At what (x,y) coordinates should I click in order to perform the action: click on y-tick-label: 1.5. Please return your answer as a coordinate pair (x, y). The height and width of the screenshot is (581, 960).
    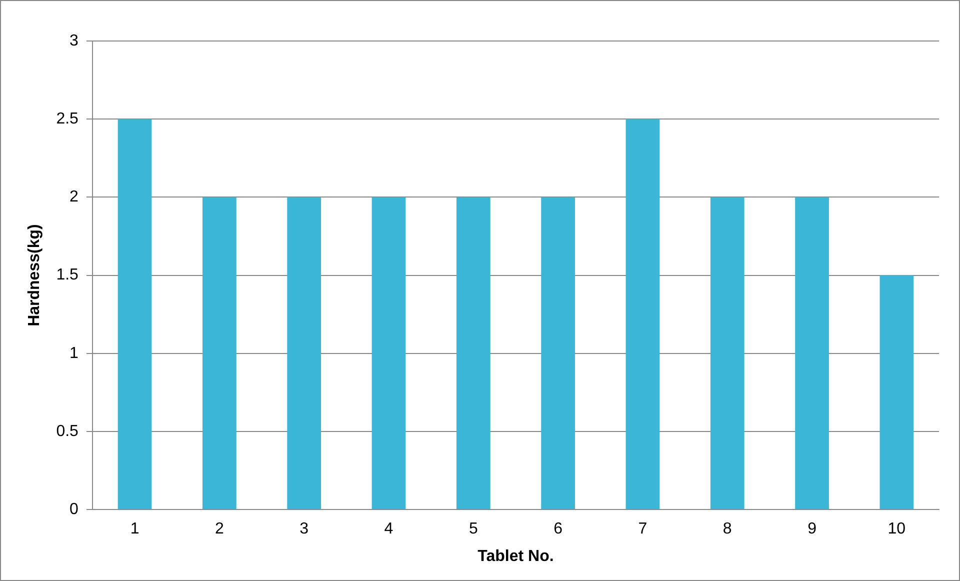
    Looking at the image, I should click on (67, 275).